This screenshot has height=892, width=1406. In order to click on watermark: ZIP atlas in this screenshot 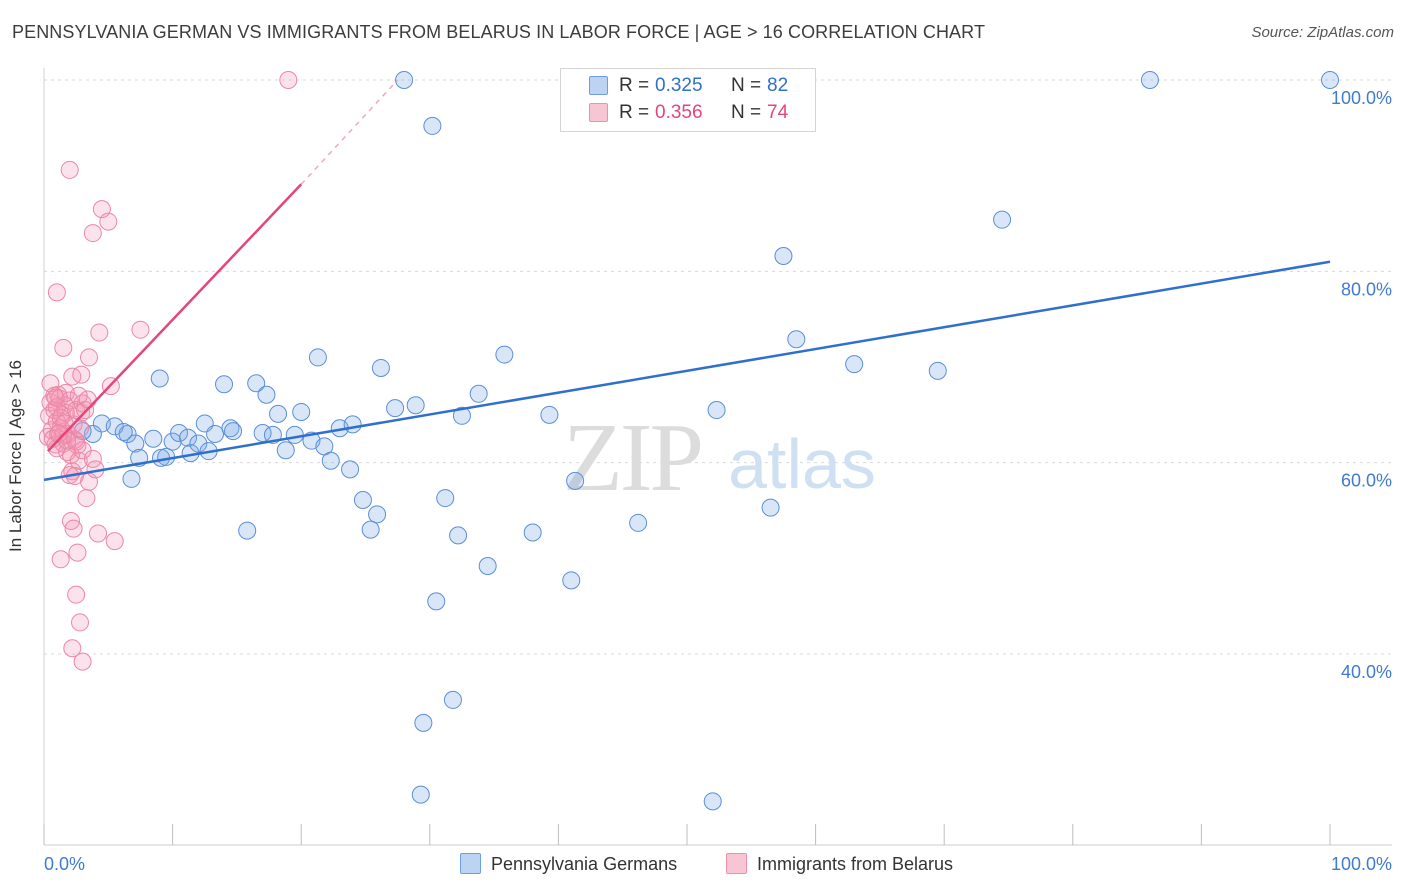, I will do `click(719, 458)`.